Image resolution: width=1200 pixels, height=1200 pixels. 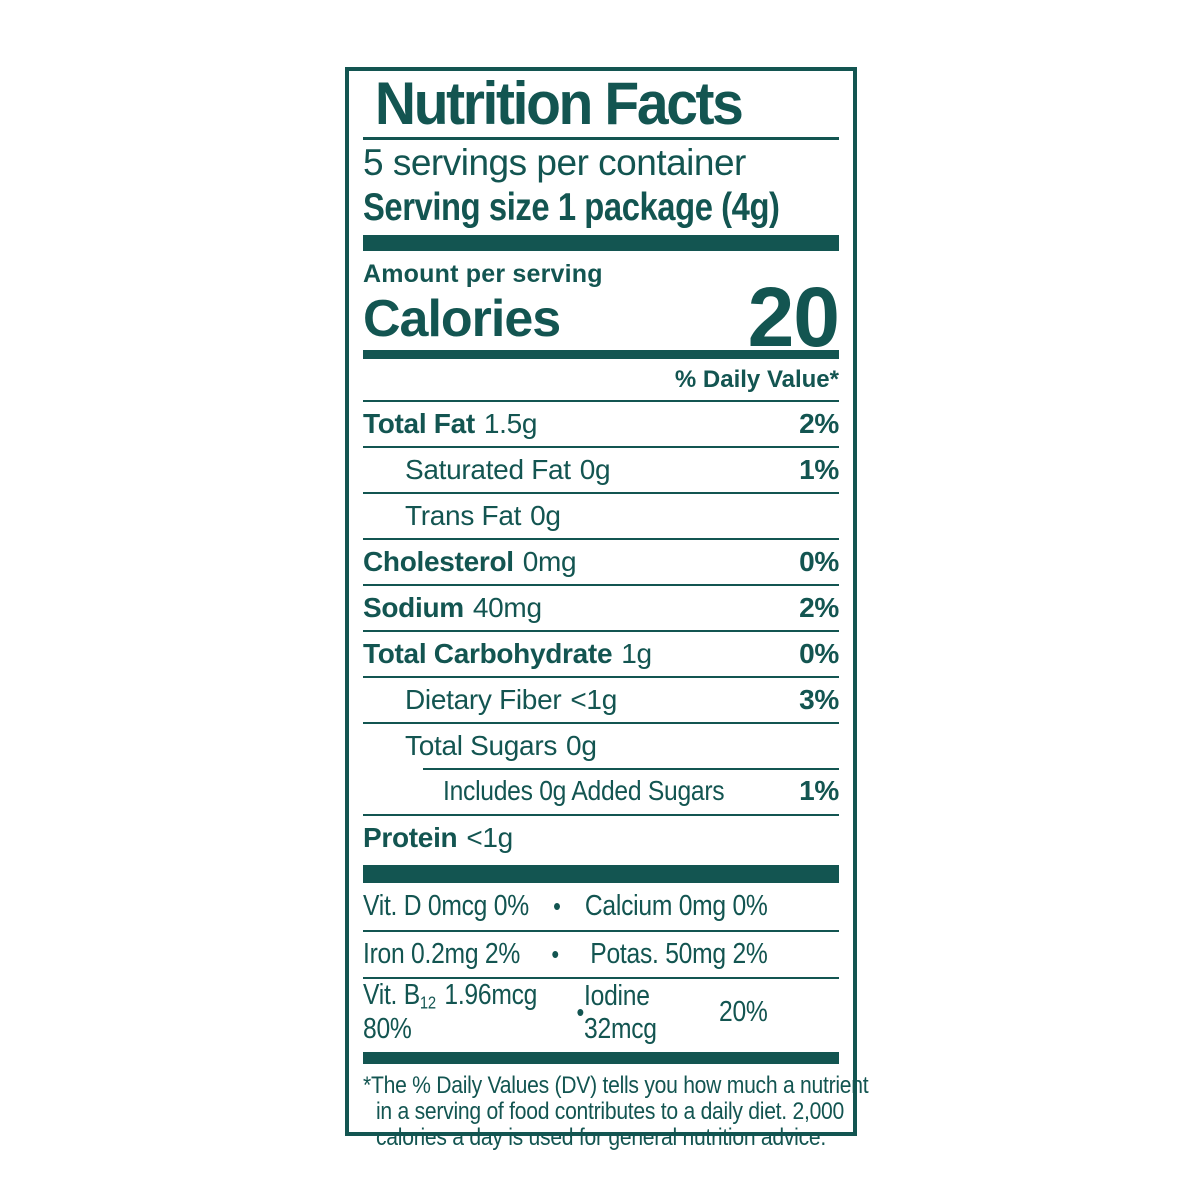 I want to click on micronutrient-row-2: Iron 0.2mg 2% • Potas. 50mg 2%, so click(x=601, y=953).